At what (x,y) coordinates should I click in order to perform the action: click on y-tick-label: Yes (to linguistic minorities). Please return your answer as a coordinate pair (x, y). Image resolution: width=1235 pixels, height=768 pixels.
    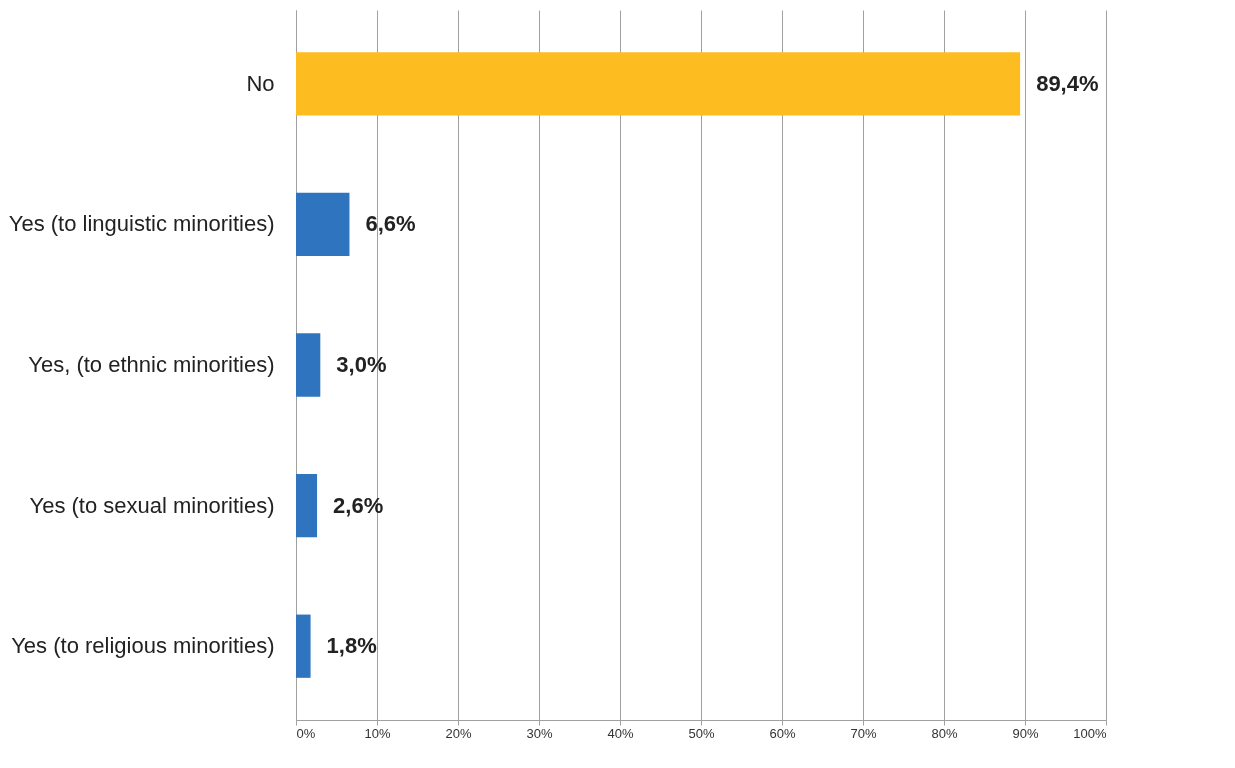
    Looking at the image, I should click on (141, 224).